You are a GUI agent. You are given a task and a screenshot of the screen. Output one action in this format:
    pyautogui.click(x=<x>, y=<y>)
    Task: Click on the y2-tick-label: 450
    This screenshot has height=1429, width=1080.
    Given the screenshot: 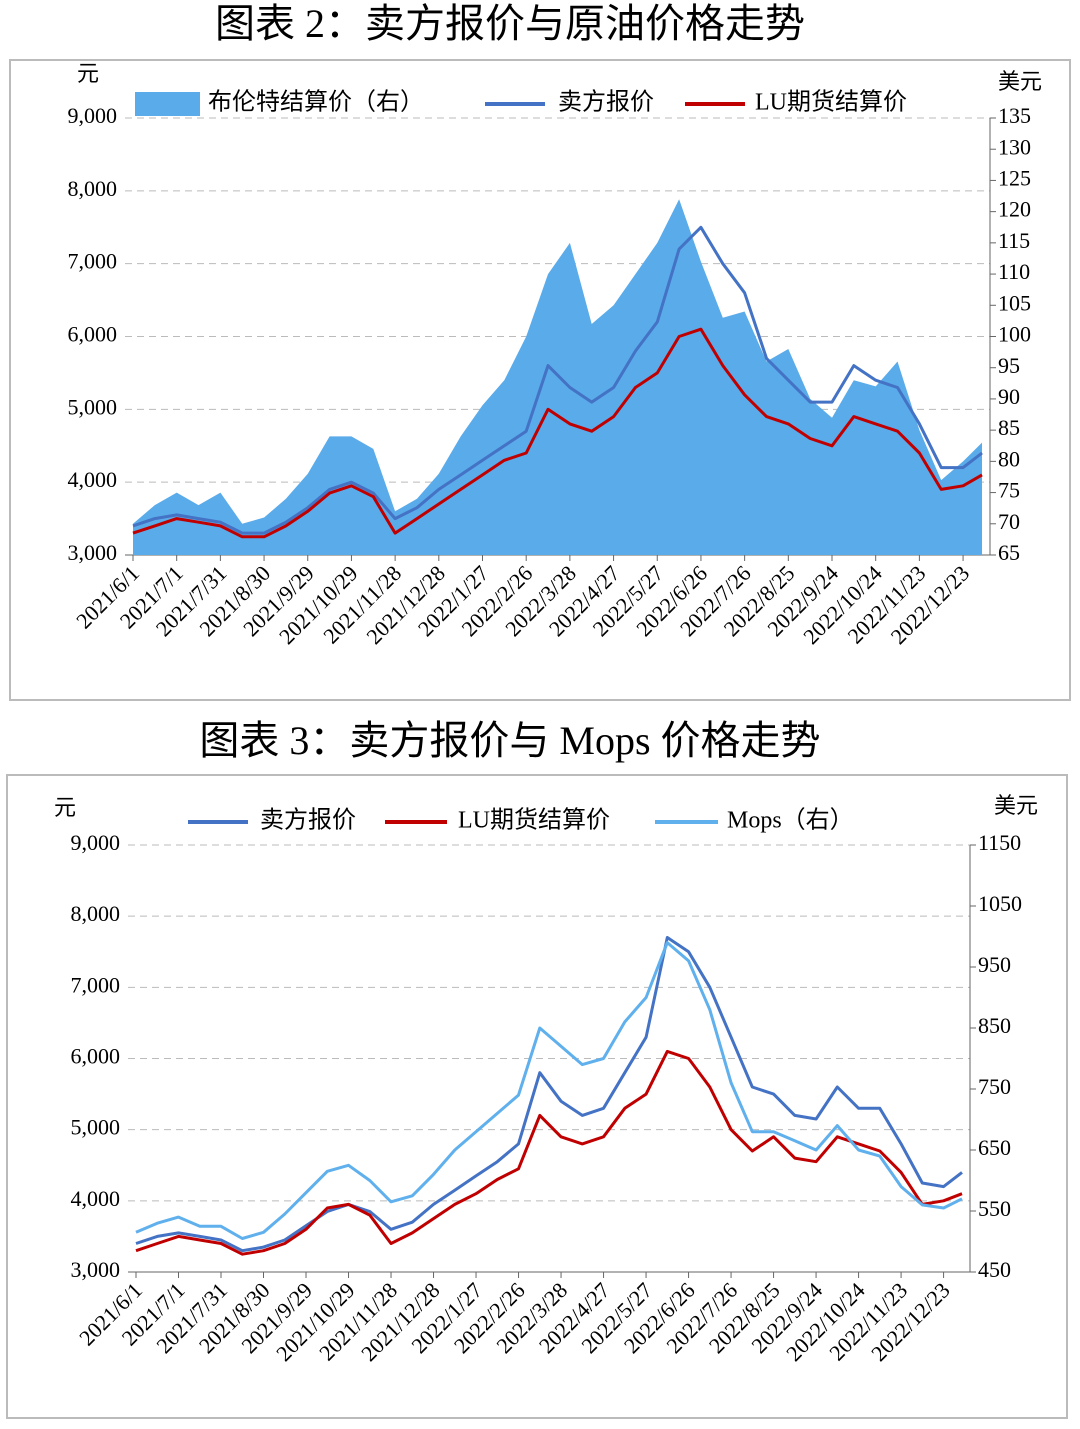 What is the action you would take?
    pyautogui.click(x=994, y=1269)
    